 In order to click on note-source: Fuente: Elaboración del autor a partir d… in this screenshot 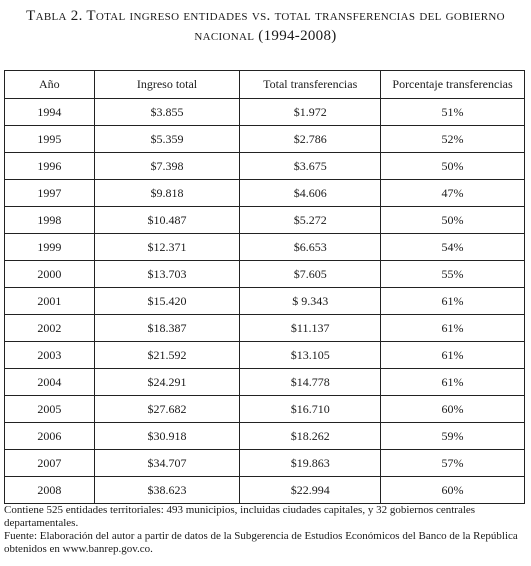, I will do `click(261, 542)`.